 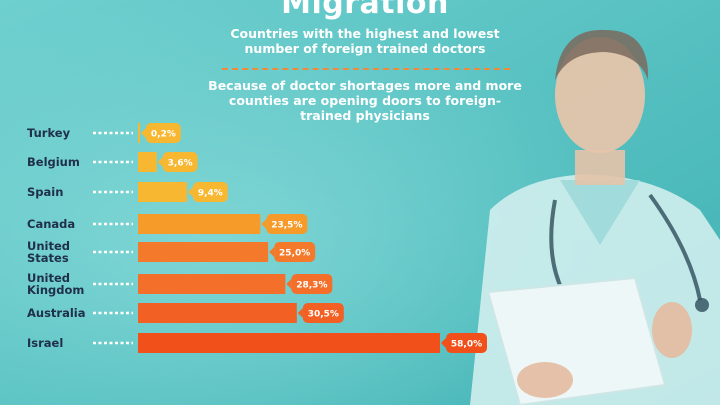 I want to click on value-badge: 25,0%, so click(x=292, y=252).